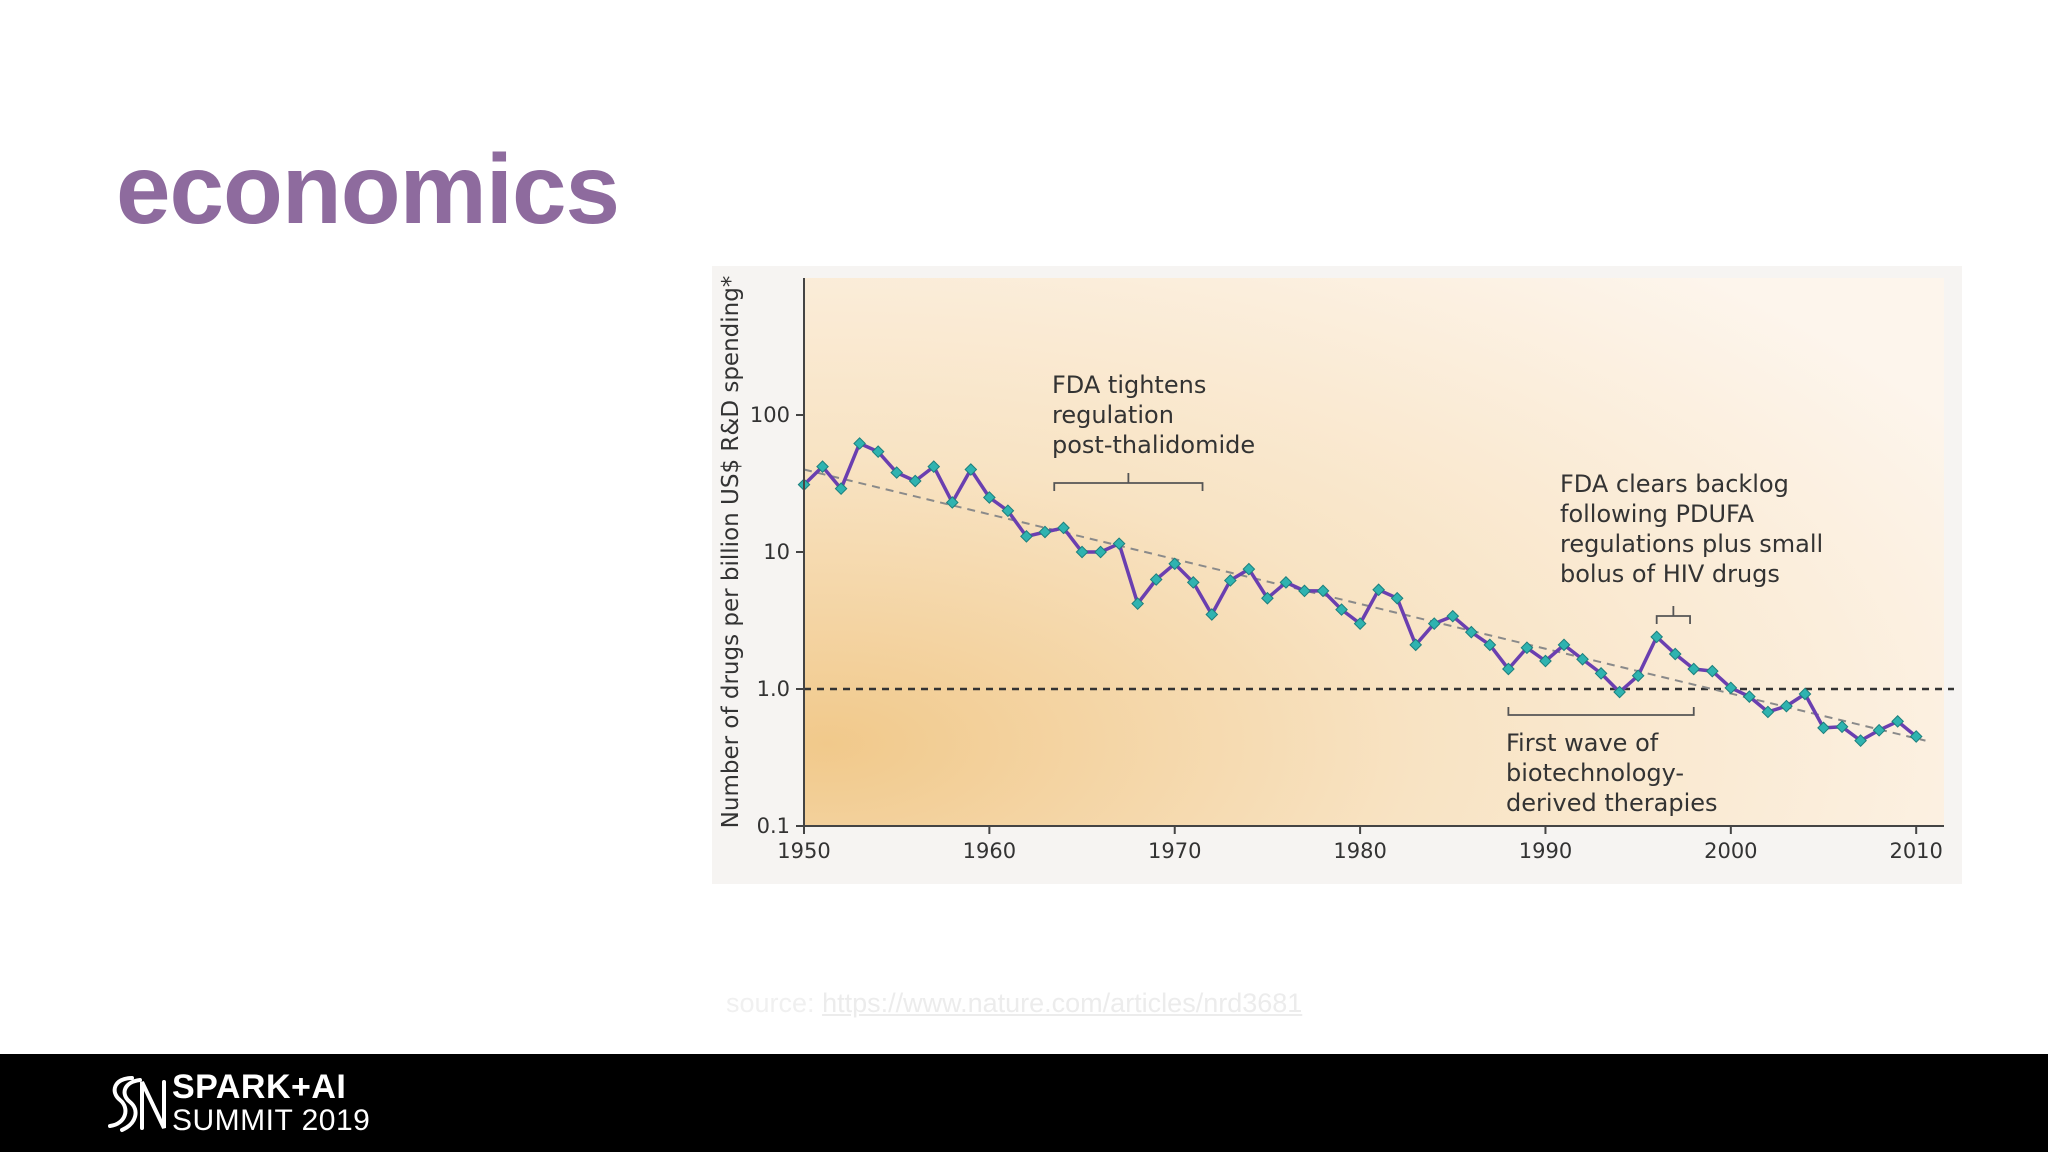  I want to click on annotation-text: biotechnology-, so click(1595, 773).